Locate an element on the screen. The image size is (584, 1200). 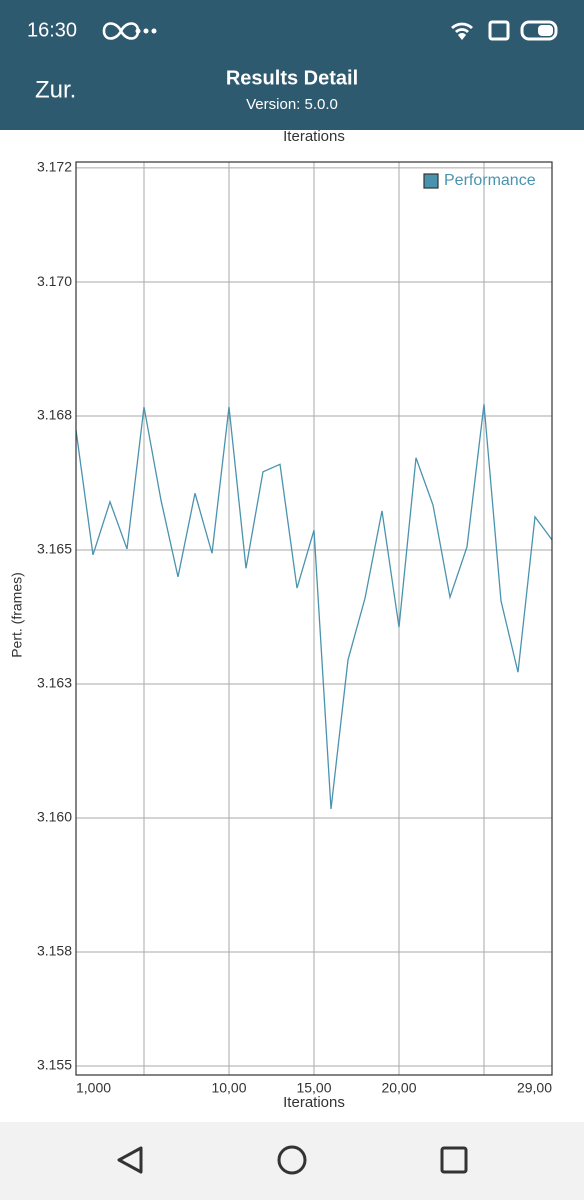
x-tick-label: 29,00 is located at coordinates (534, 1088).